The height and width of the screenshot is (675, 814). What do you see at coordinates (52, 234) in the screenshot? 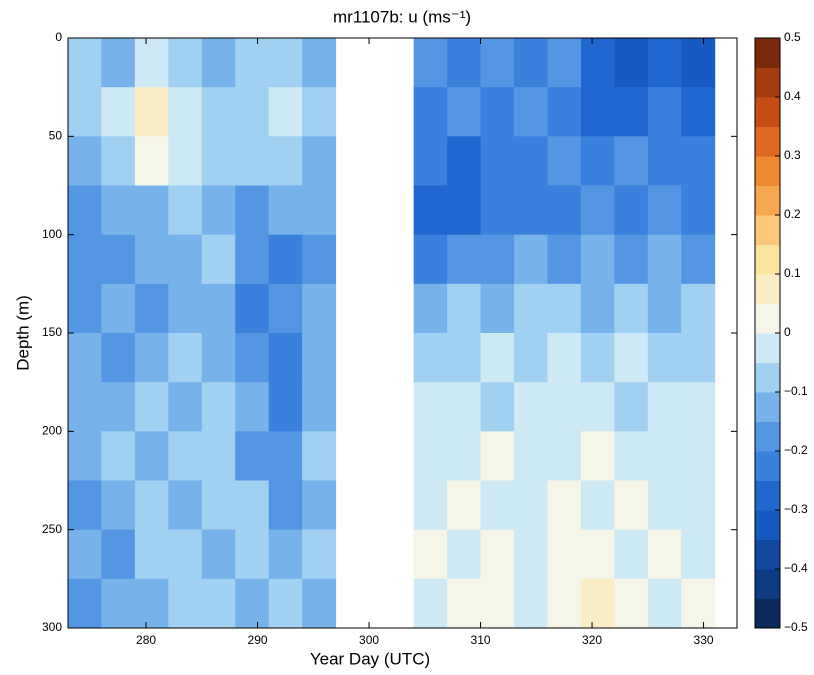
I see `y-tick-label: 100` at bounding box center [52, 234].